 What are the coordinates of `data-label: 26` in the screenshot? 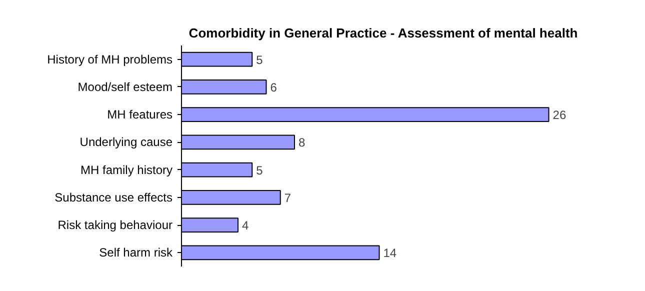 It's located at (559, 115).